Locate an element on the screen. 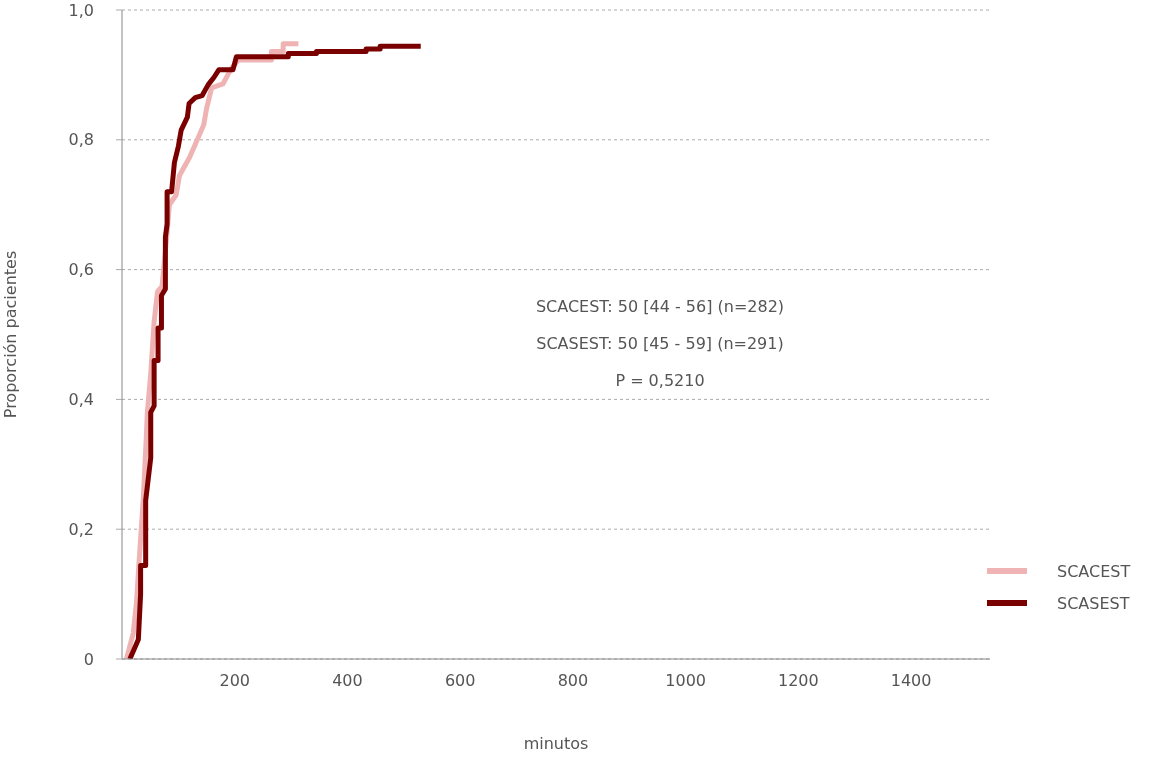 The image size is (1161, 759). x-tick-label: 600 is located at coordinates (460, 681).